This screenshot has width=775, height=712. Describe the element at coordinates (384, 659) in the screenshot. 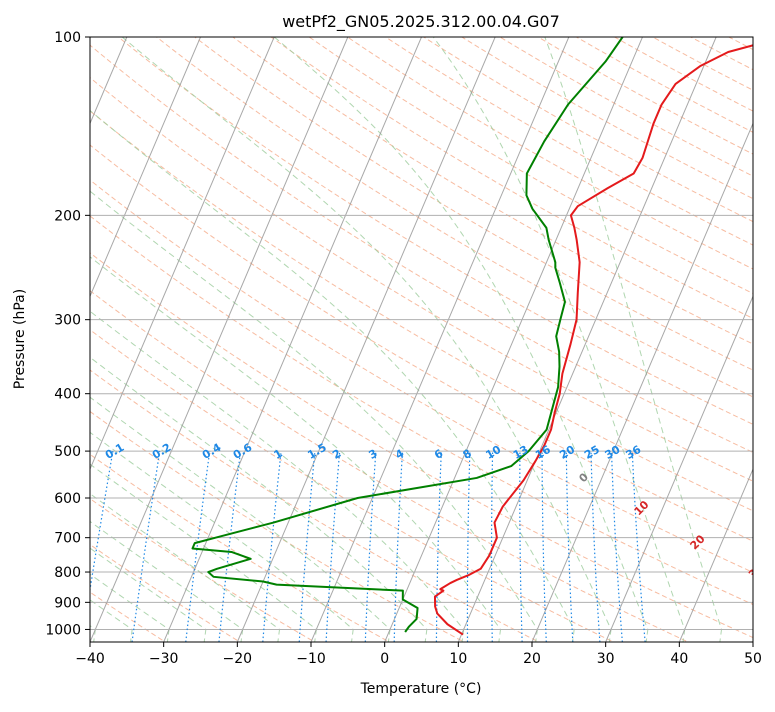

I see `x-tick-label: 0` at that location.